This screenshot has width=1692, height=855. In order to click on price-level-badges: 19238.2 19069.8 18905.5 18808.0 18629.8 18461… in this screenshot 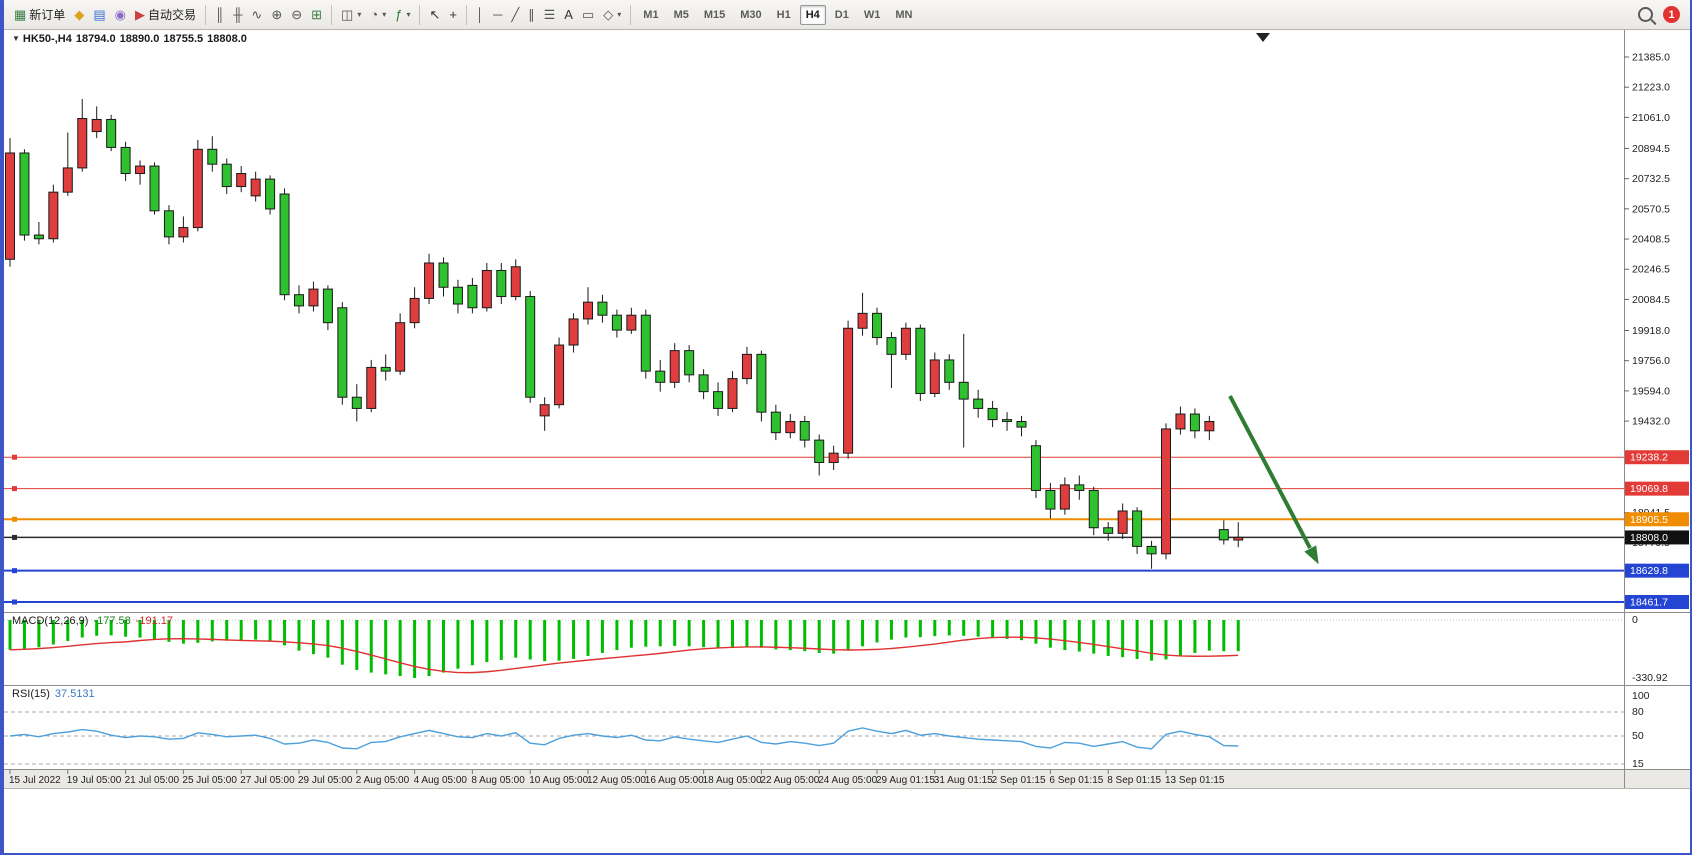, I will do `click(1657, 529)`.